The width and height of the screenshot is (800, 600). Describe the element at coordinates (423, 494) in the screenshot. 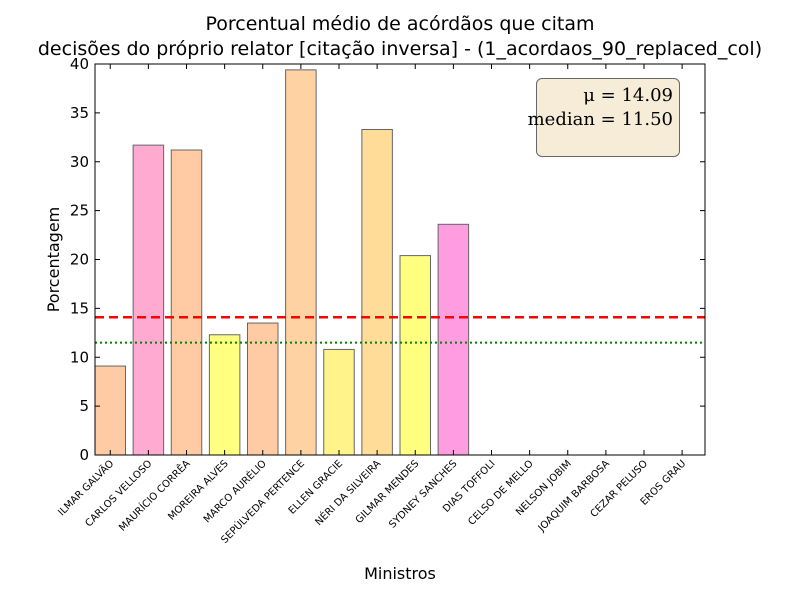

I see `x-tick-label: SYDNEY SANCHES` at that location.